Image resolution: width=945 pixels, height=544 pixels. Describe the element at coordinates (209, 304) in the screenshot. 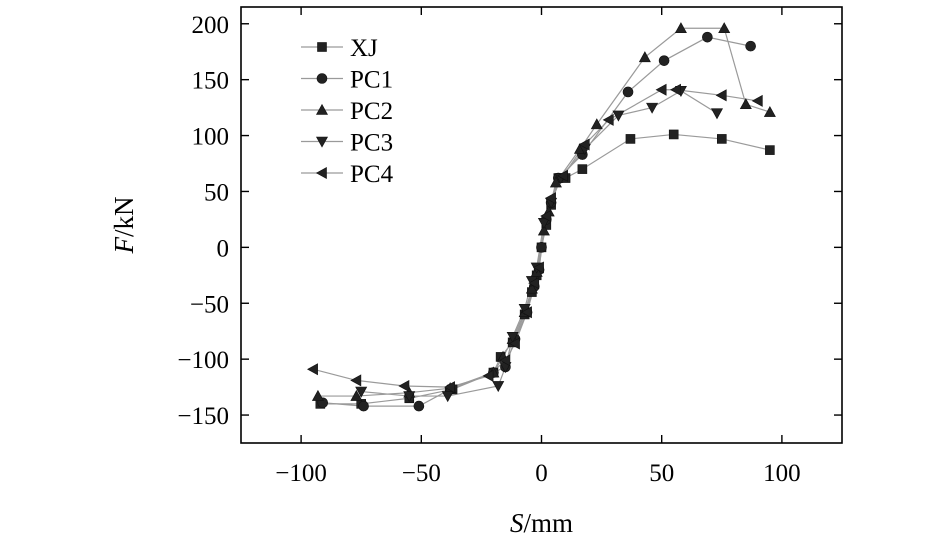

I see `y-tick-label: −50` at that location.